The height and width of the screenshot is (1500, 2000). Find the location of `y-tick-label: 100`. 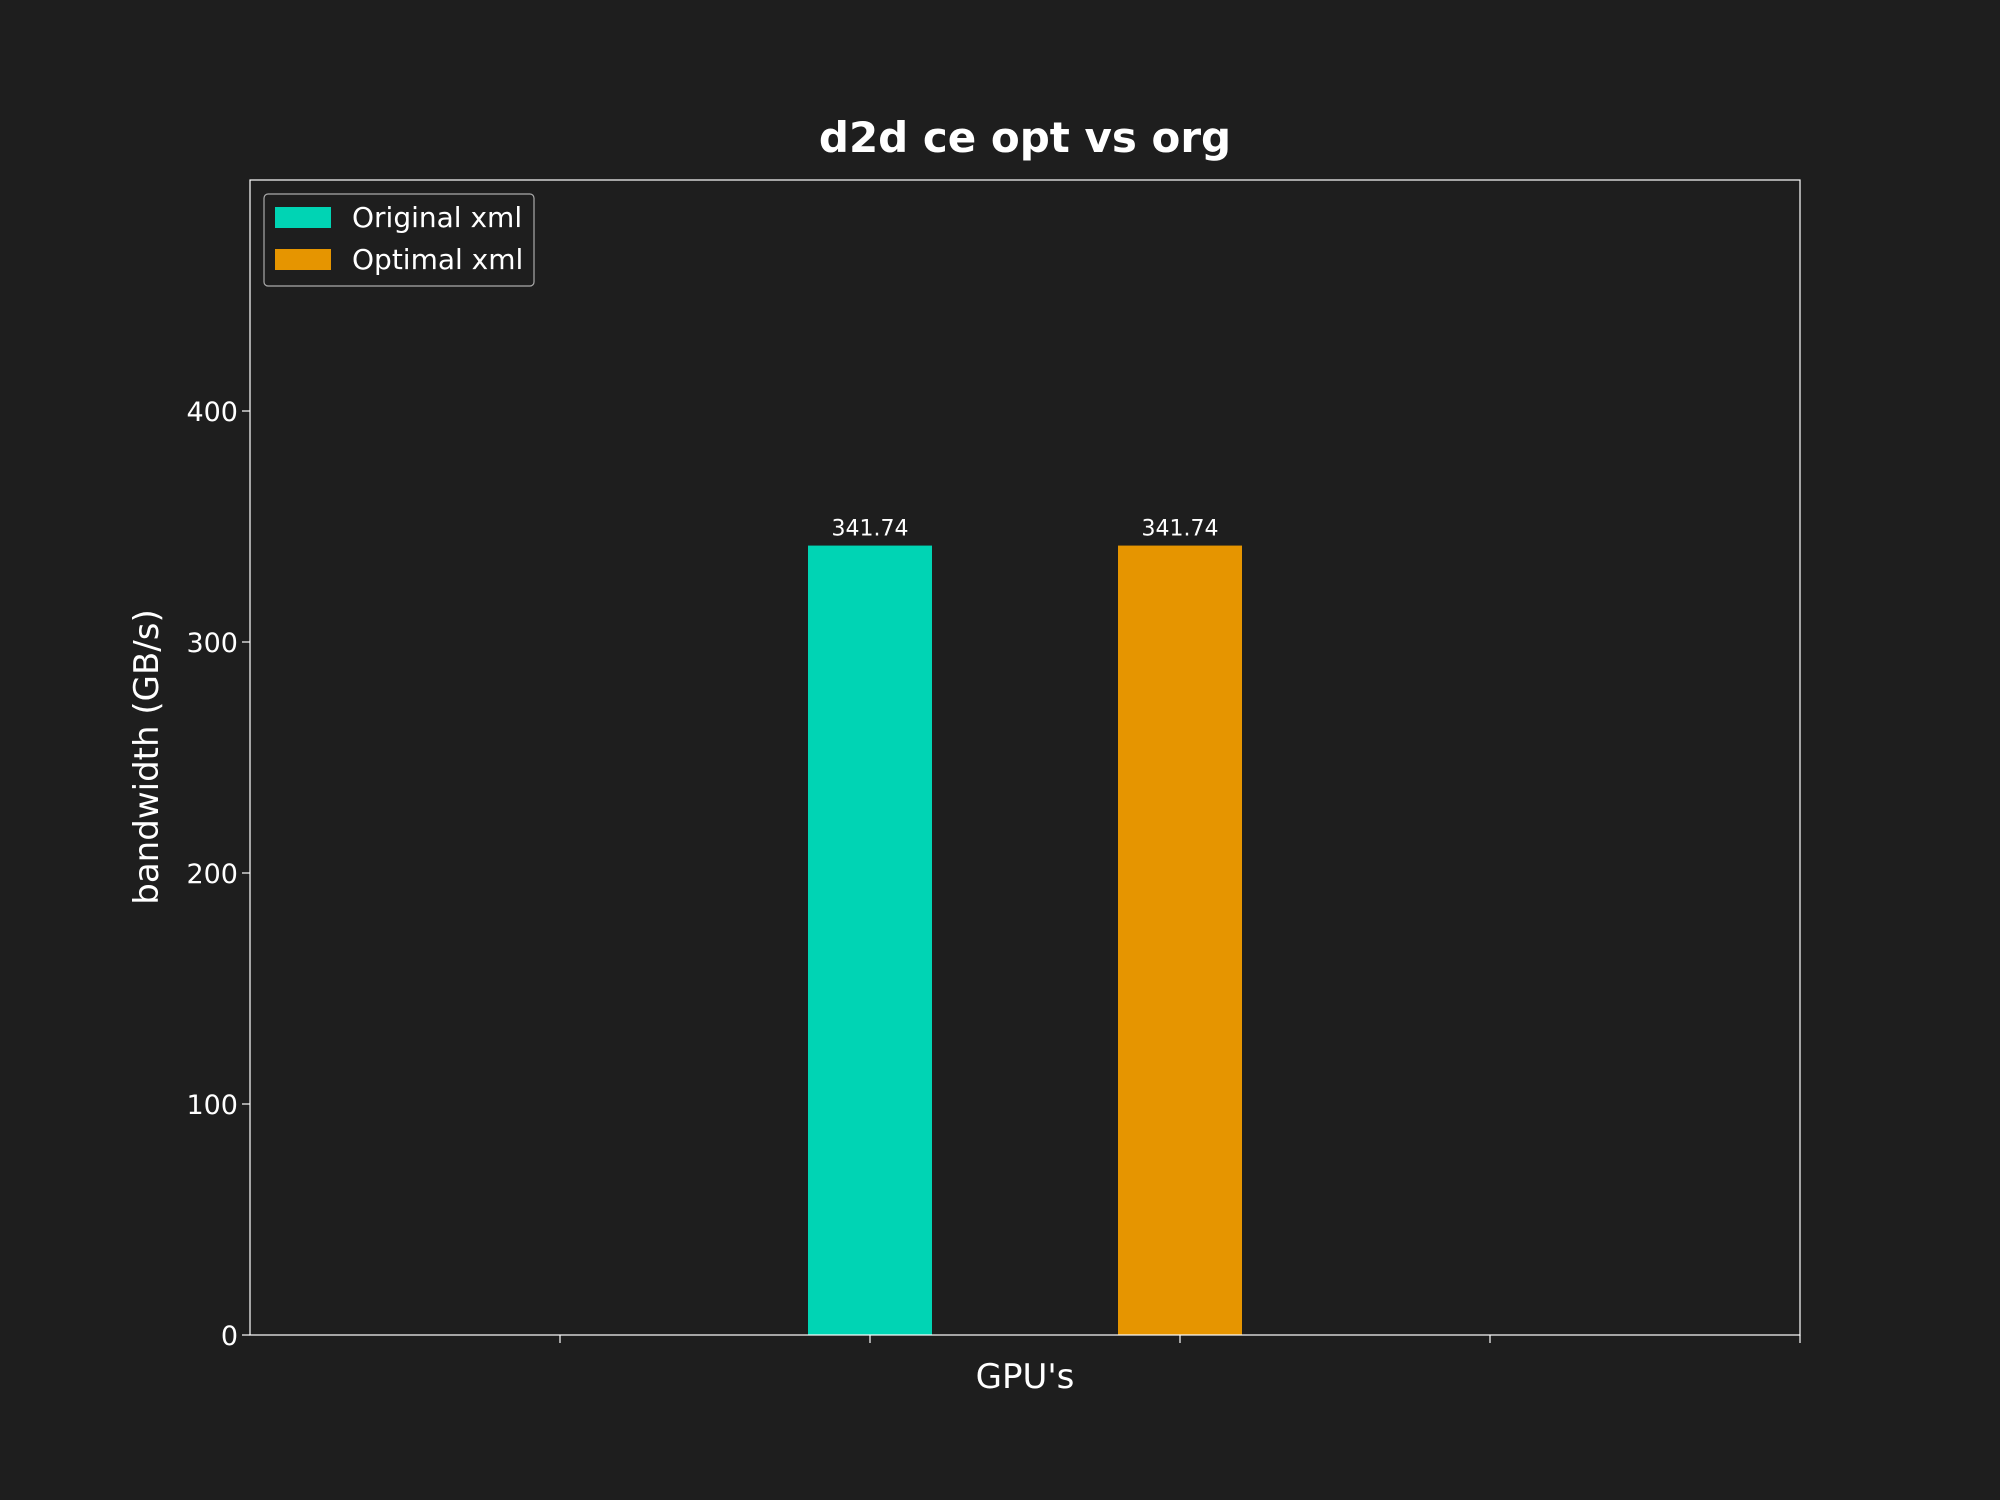

y-tick-label: 100 is located at coordinates (212, 1105).